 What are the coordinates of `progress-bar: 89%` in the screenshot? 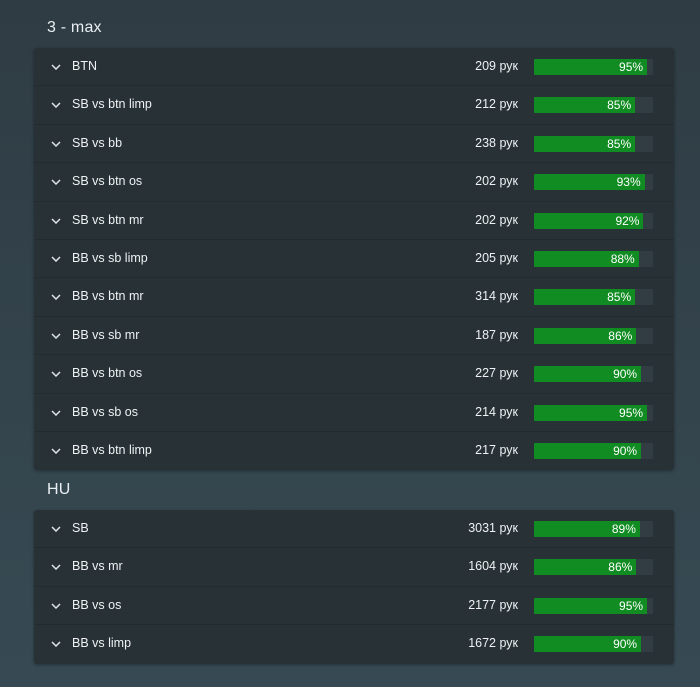 It's located at (593, 529).